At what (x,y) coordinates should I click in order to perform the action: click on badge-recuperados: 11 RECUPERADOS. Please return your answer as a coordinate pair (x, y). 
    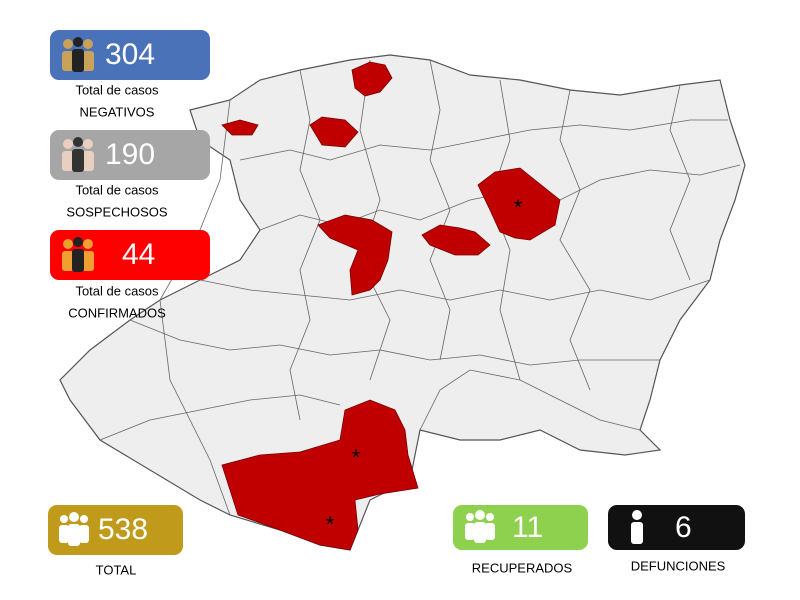
    Looking at the image, I should click on (520, 540).